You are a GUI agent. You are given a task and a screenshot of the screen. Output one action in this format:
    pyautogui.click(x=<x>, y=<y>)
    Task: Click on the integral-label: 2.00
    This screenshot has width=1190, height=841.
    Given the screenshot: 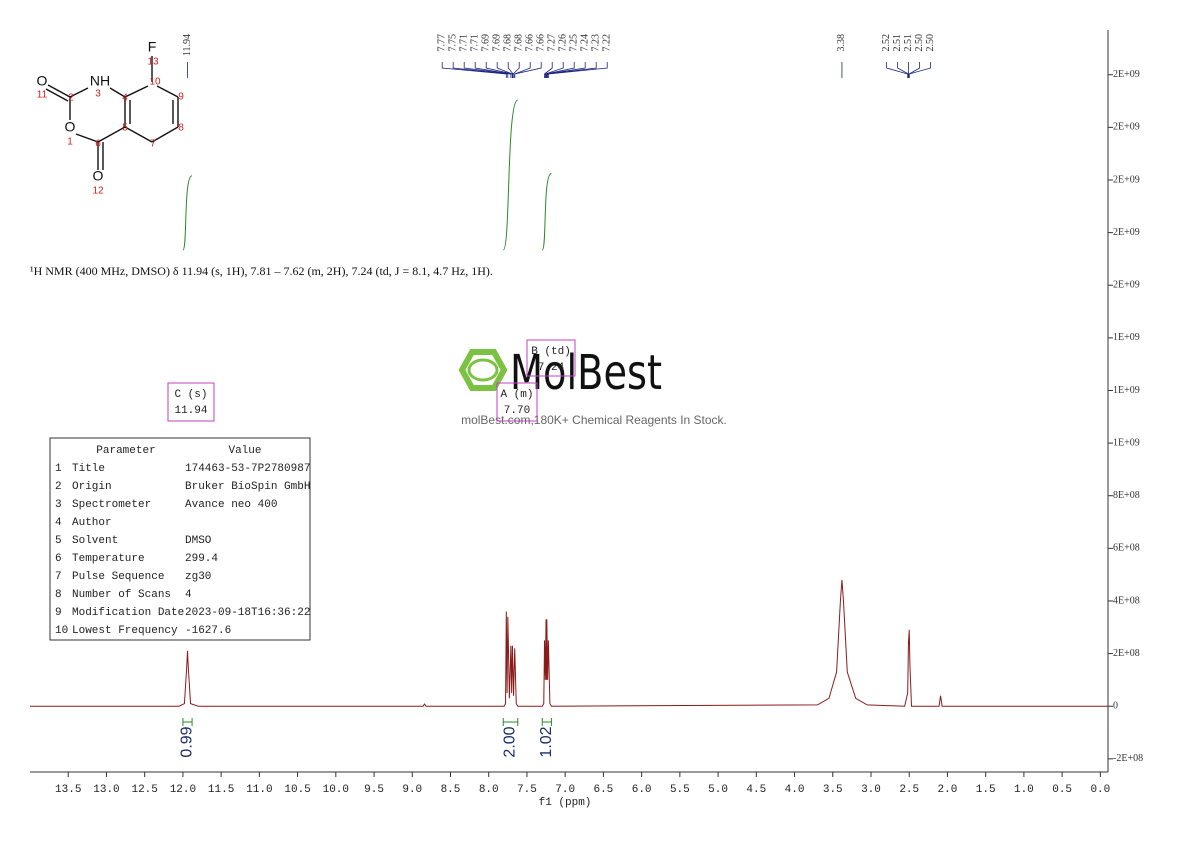 What is the action you would take?
    pyautogui.click(x=510, y=741)
    